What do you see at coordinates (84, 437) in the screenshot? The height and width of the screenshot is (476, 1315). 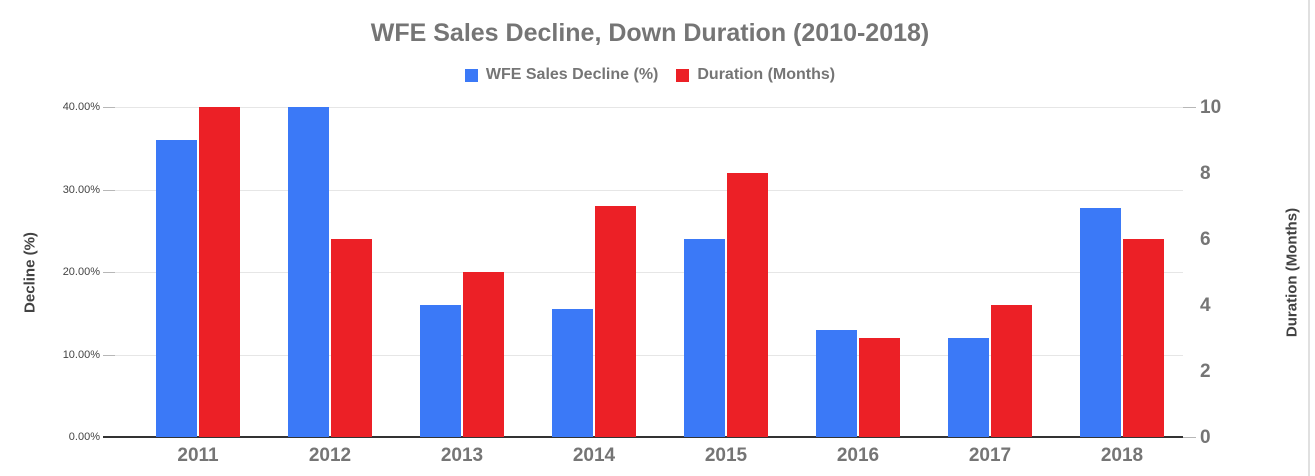 I see `left-axis-tick-label: 0.00%` at bounding box center [84, 437].